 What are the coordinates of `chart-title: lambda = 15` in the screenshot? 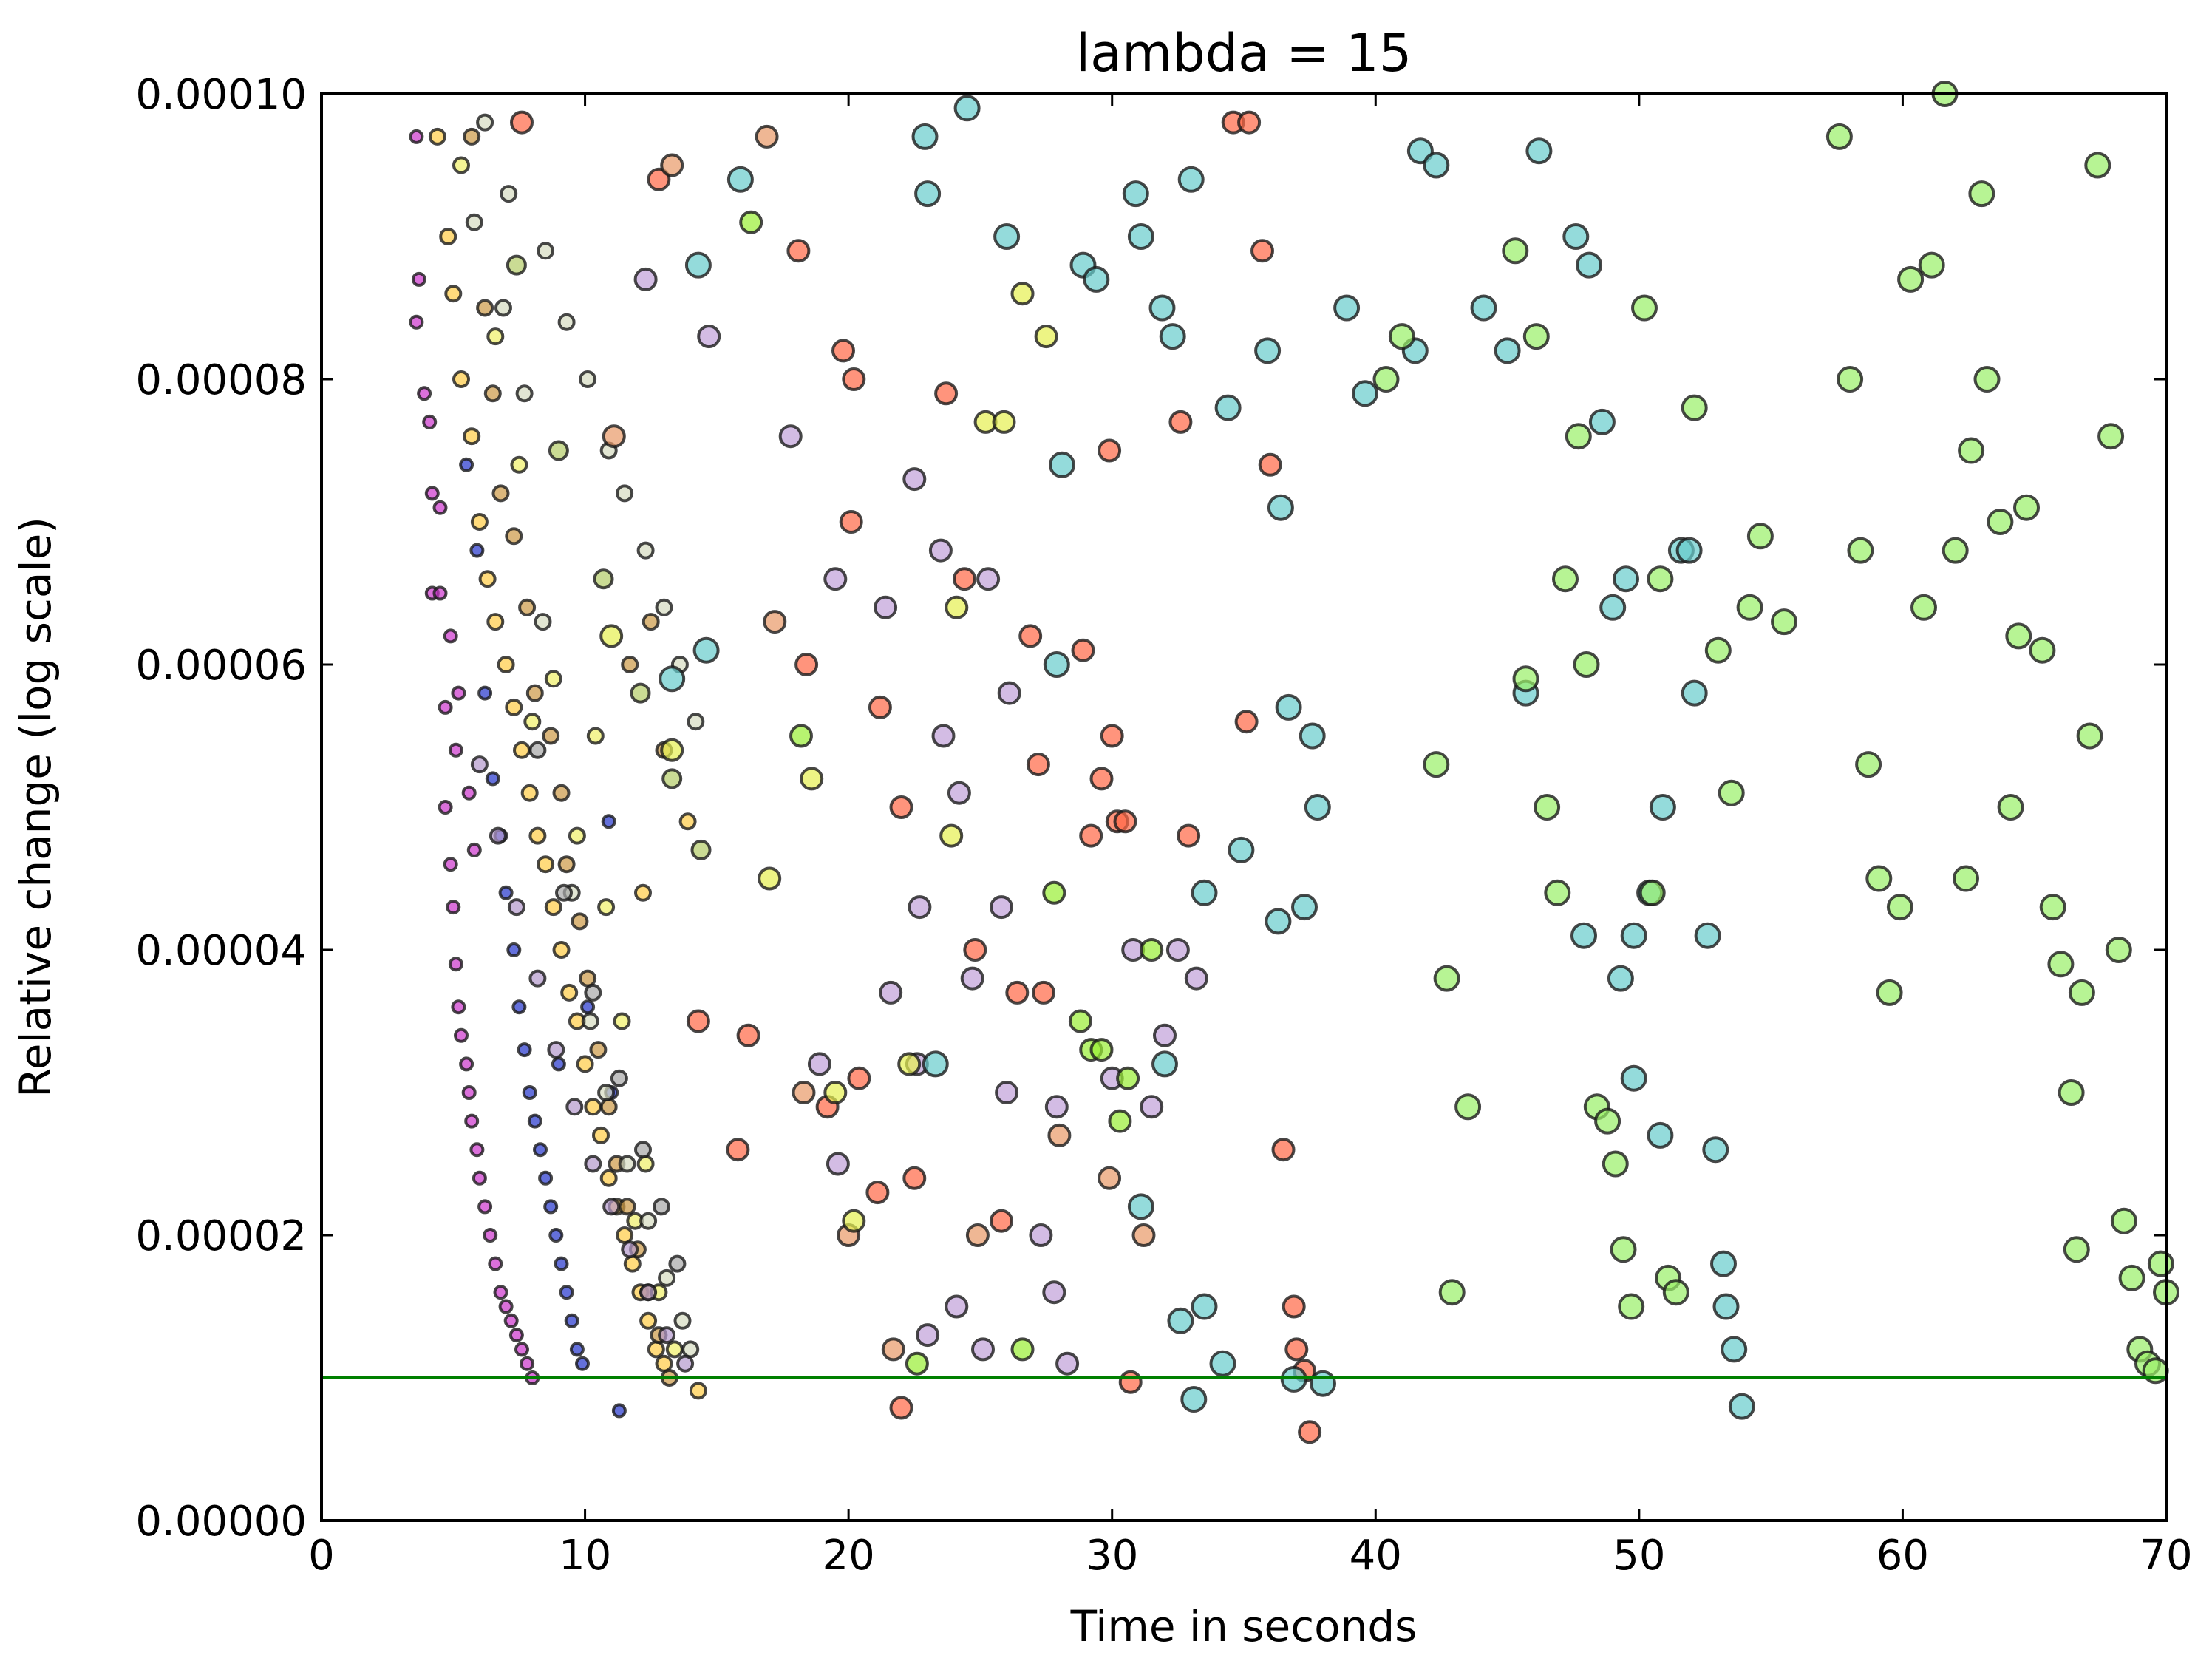 It's located at (1244, 53).